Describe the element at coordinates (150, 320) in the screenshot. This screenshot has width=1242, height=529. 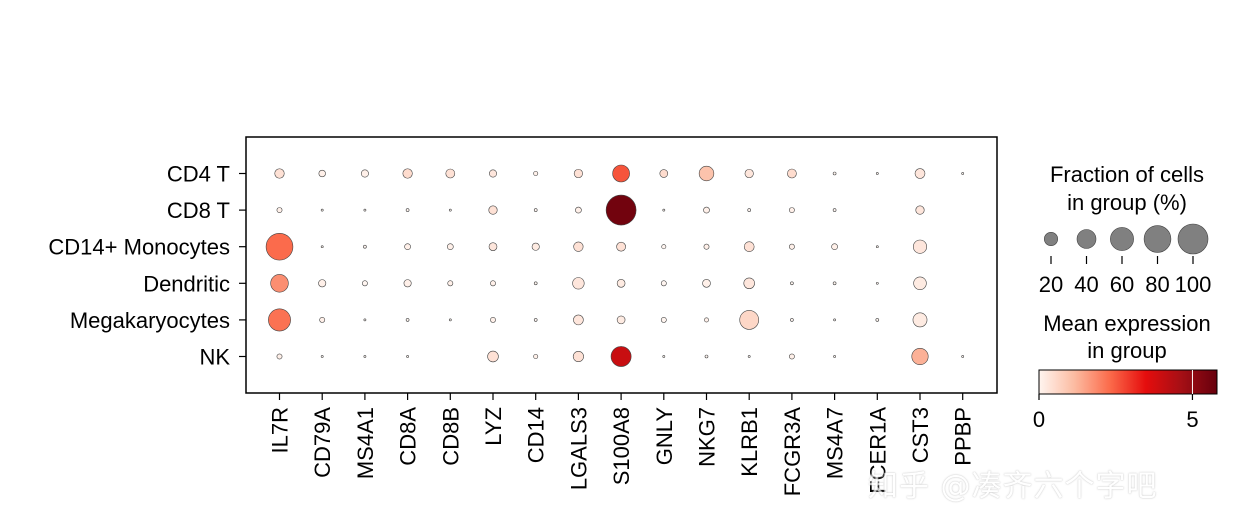
I see `y-tick-label: Megakaryocytes` at that location.